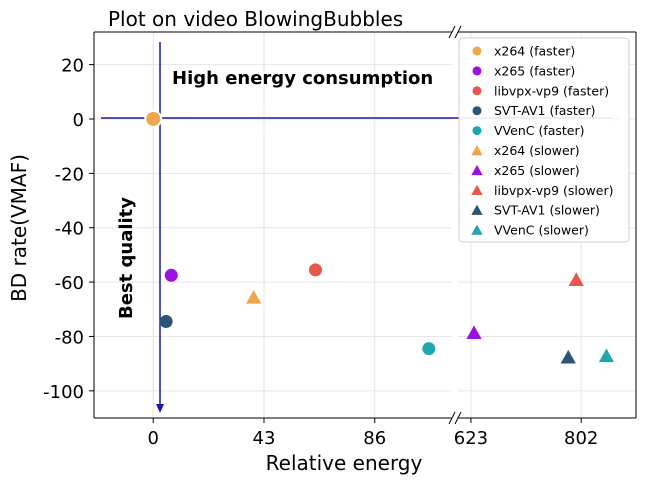 This screenshot has height=483, width=645. What do you see at coordinates (171, 275) in the screenshot?
I see `point-x265-faster` at bounding box center [171, 275].